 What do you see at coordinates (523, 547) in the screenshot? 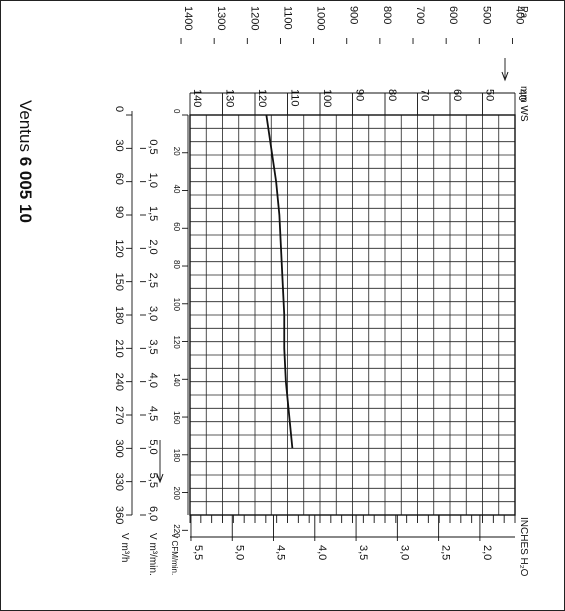
I see `axis-unit-inches: INCHES H₂O` at bounding box center [523, 547].